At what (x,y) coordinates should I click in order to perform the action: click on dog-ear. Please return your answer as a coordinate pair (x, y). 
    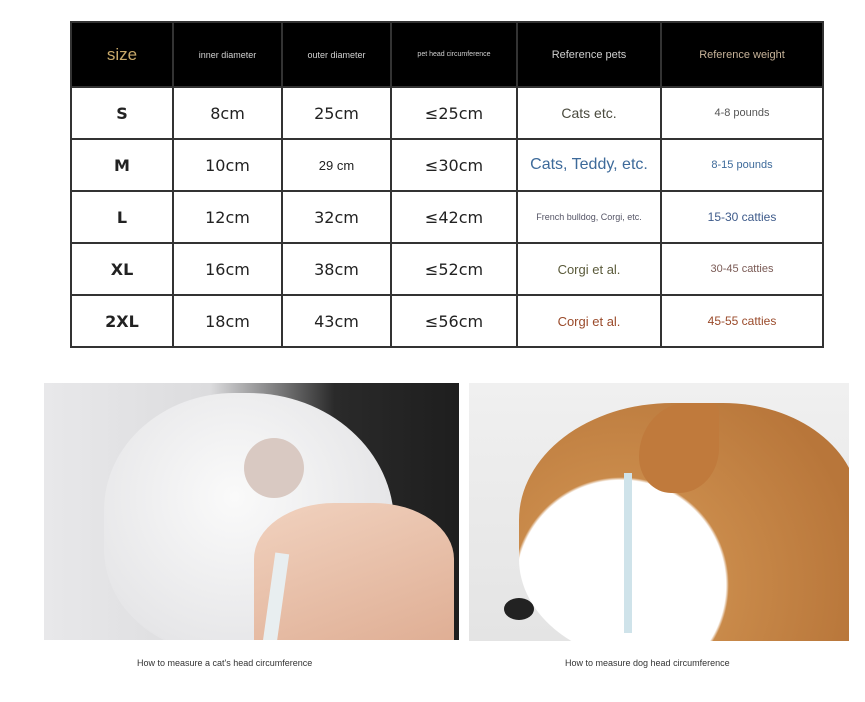
    Looking at the image, I should click on (679, 448).